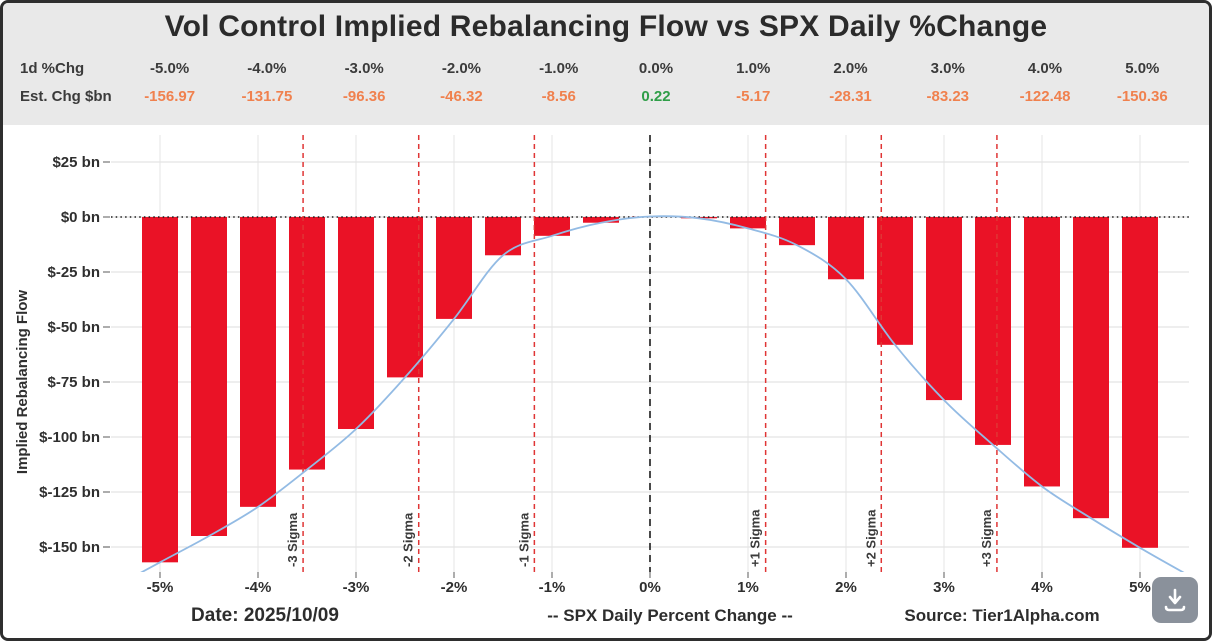 Image resolution: width=1212 pixels, height=641 pixels. I want to click on y-tick-label: $25 bn, so click(76, 162).